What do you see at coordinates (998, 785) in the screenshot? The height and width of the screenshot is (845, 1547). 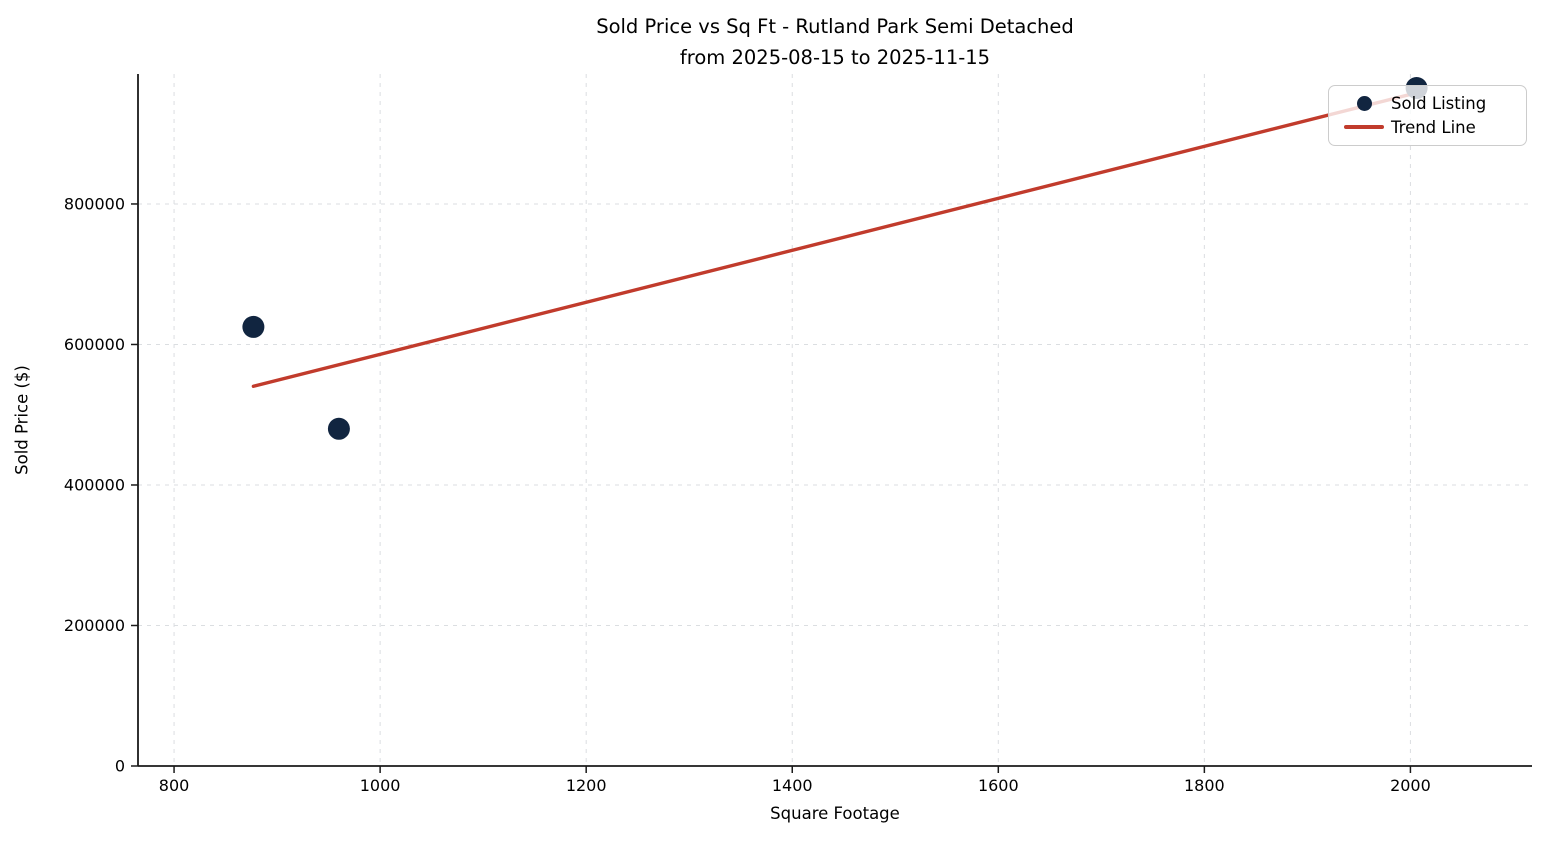 I see `x-tick-label: 1600` at bounding box center [998, 785].